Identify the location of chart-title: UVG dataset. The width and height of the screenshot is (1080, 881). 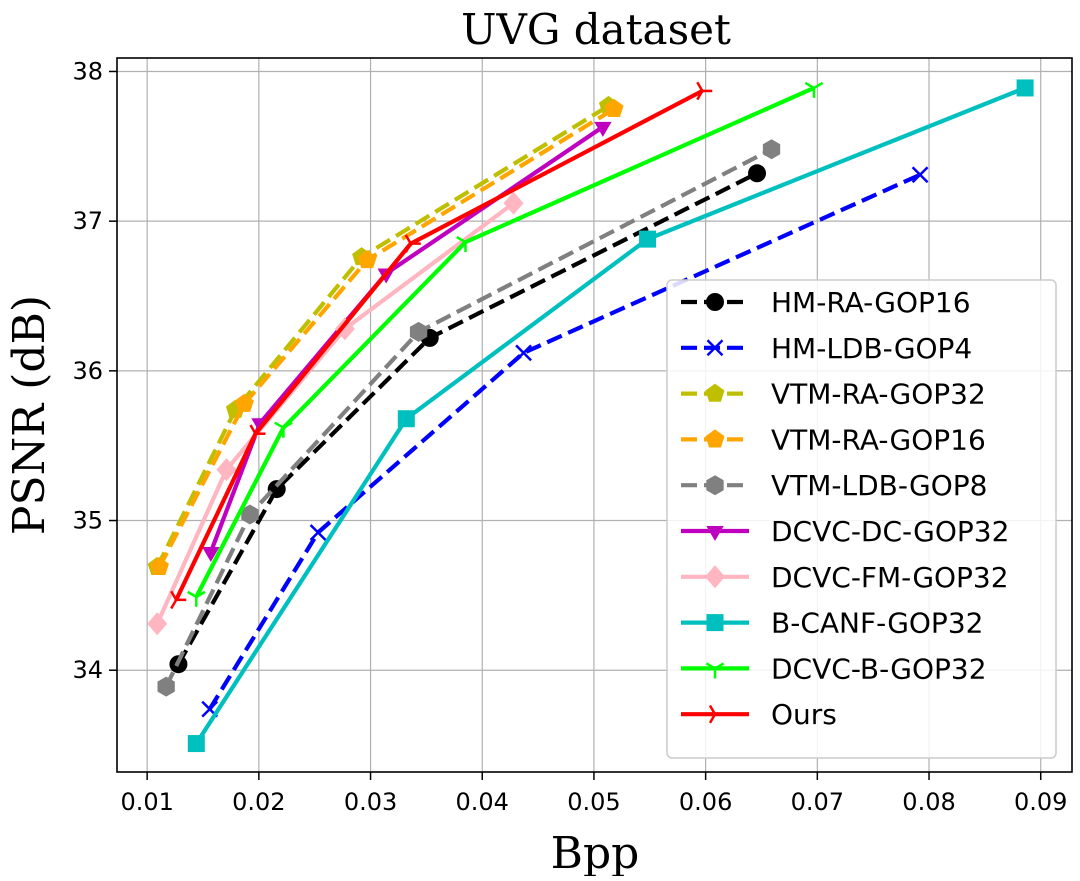
(596, 29).